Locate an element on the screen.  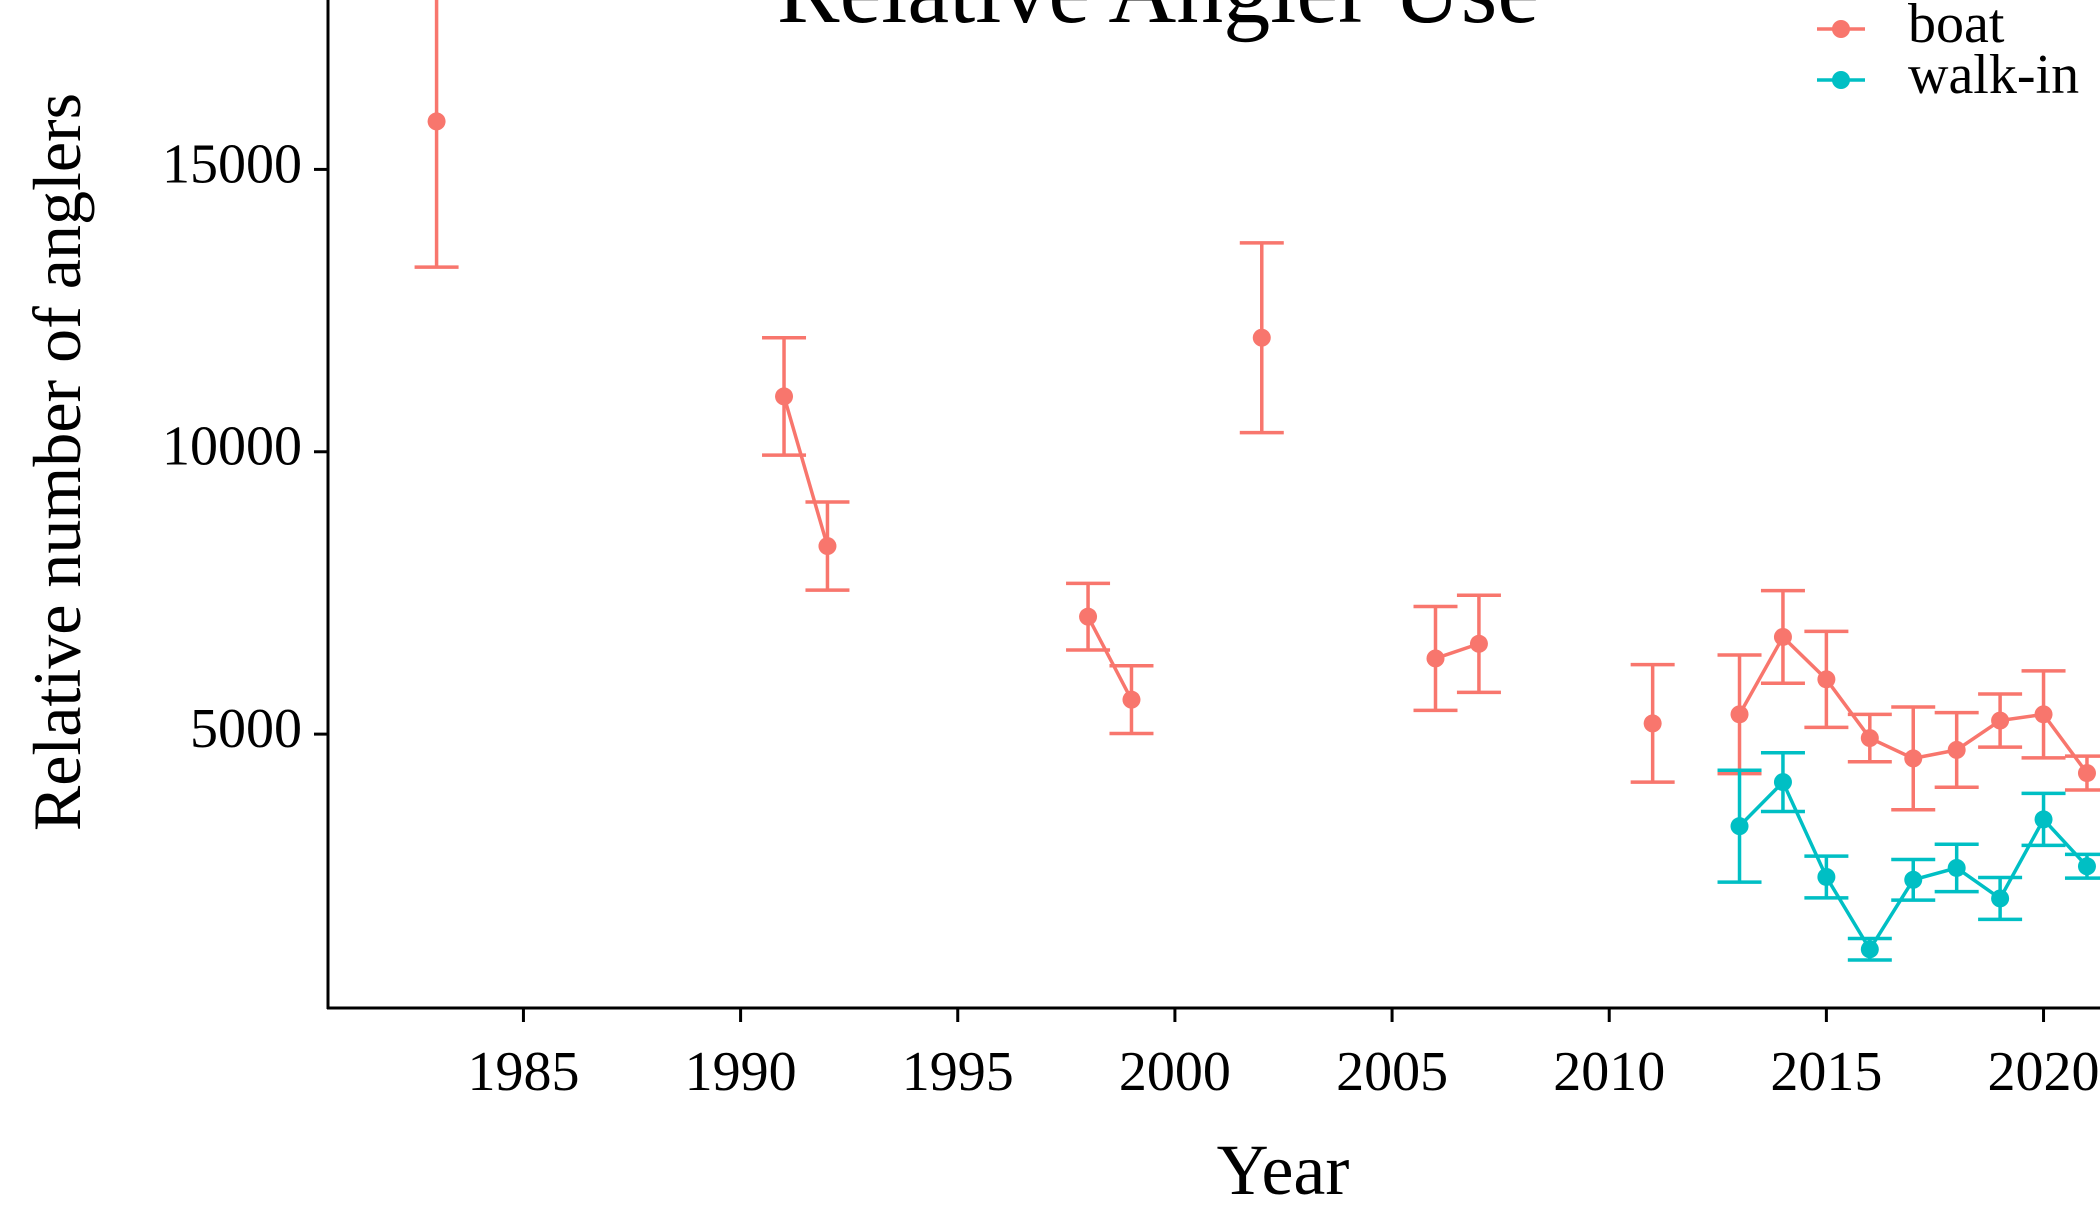
legend-label: walk-in is located at coordinates (1993, 75).